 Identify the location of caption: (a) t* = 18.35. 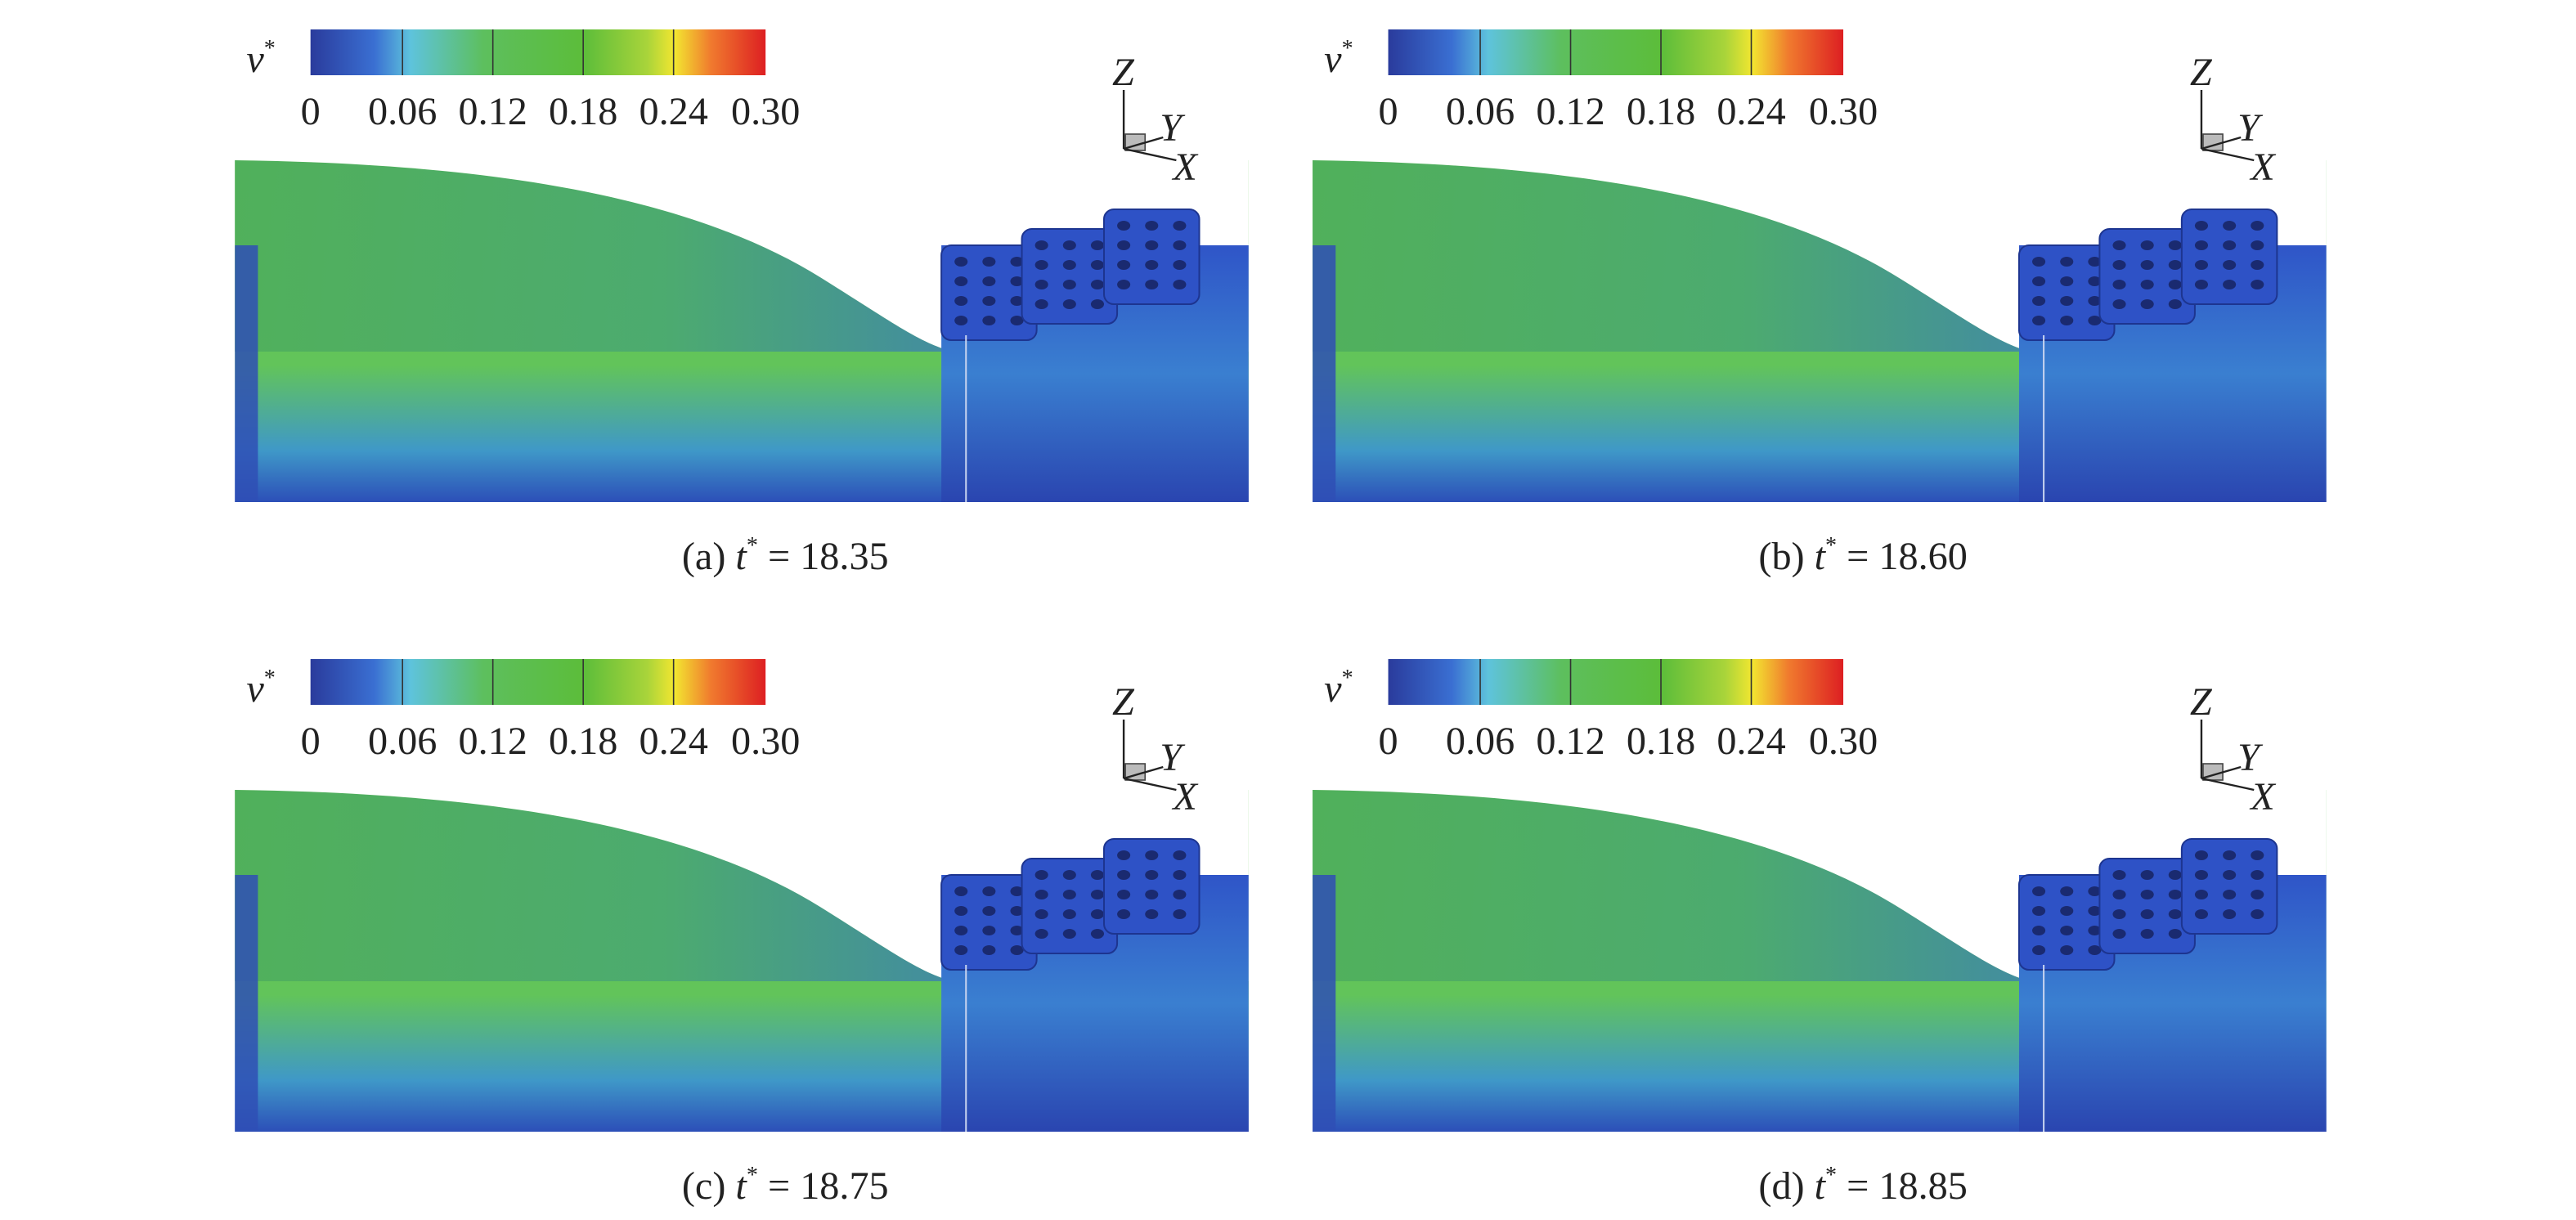
(786, 555).